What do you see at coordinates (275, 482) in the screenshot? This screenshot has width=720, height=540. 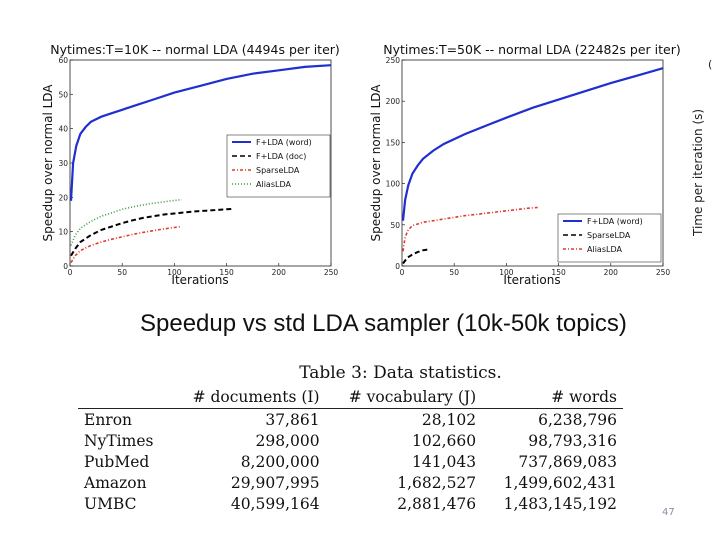 I see `documents-cell: 29,907,995` at bounding box center [275, 482].